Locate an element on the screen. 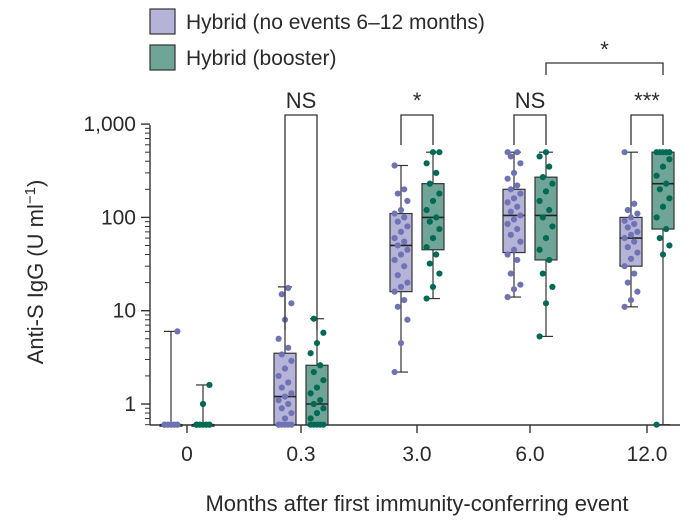  legend-swatch-hybrid-no-events is located at coordinates (162, 21).